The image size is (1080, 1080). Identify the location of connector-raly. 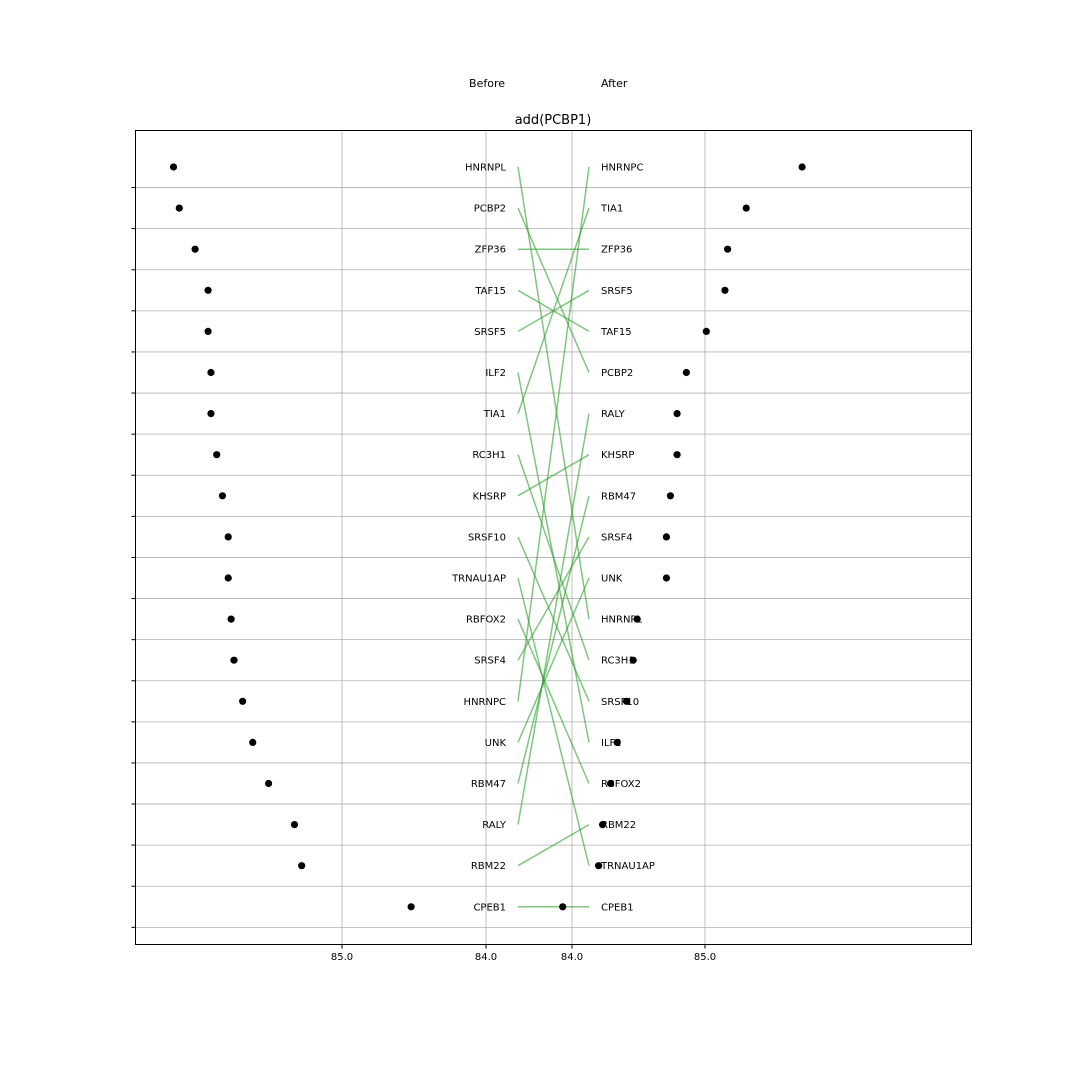
(553, 619).